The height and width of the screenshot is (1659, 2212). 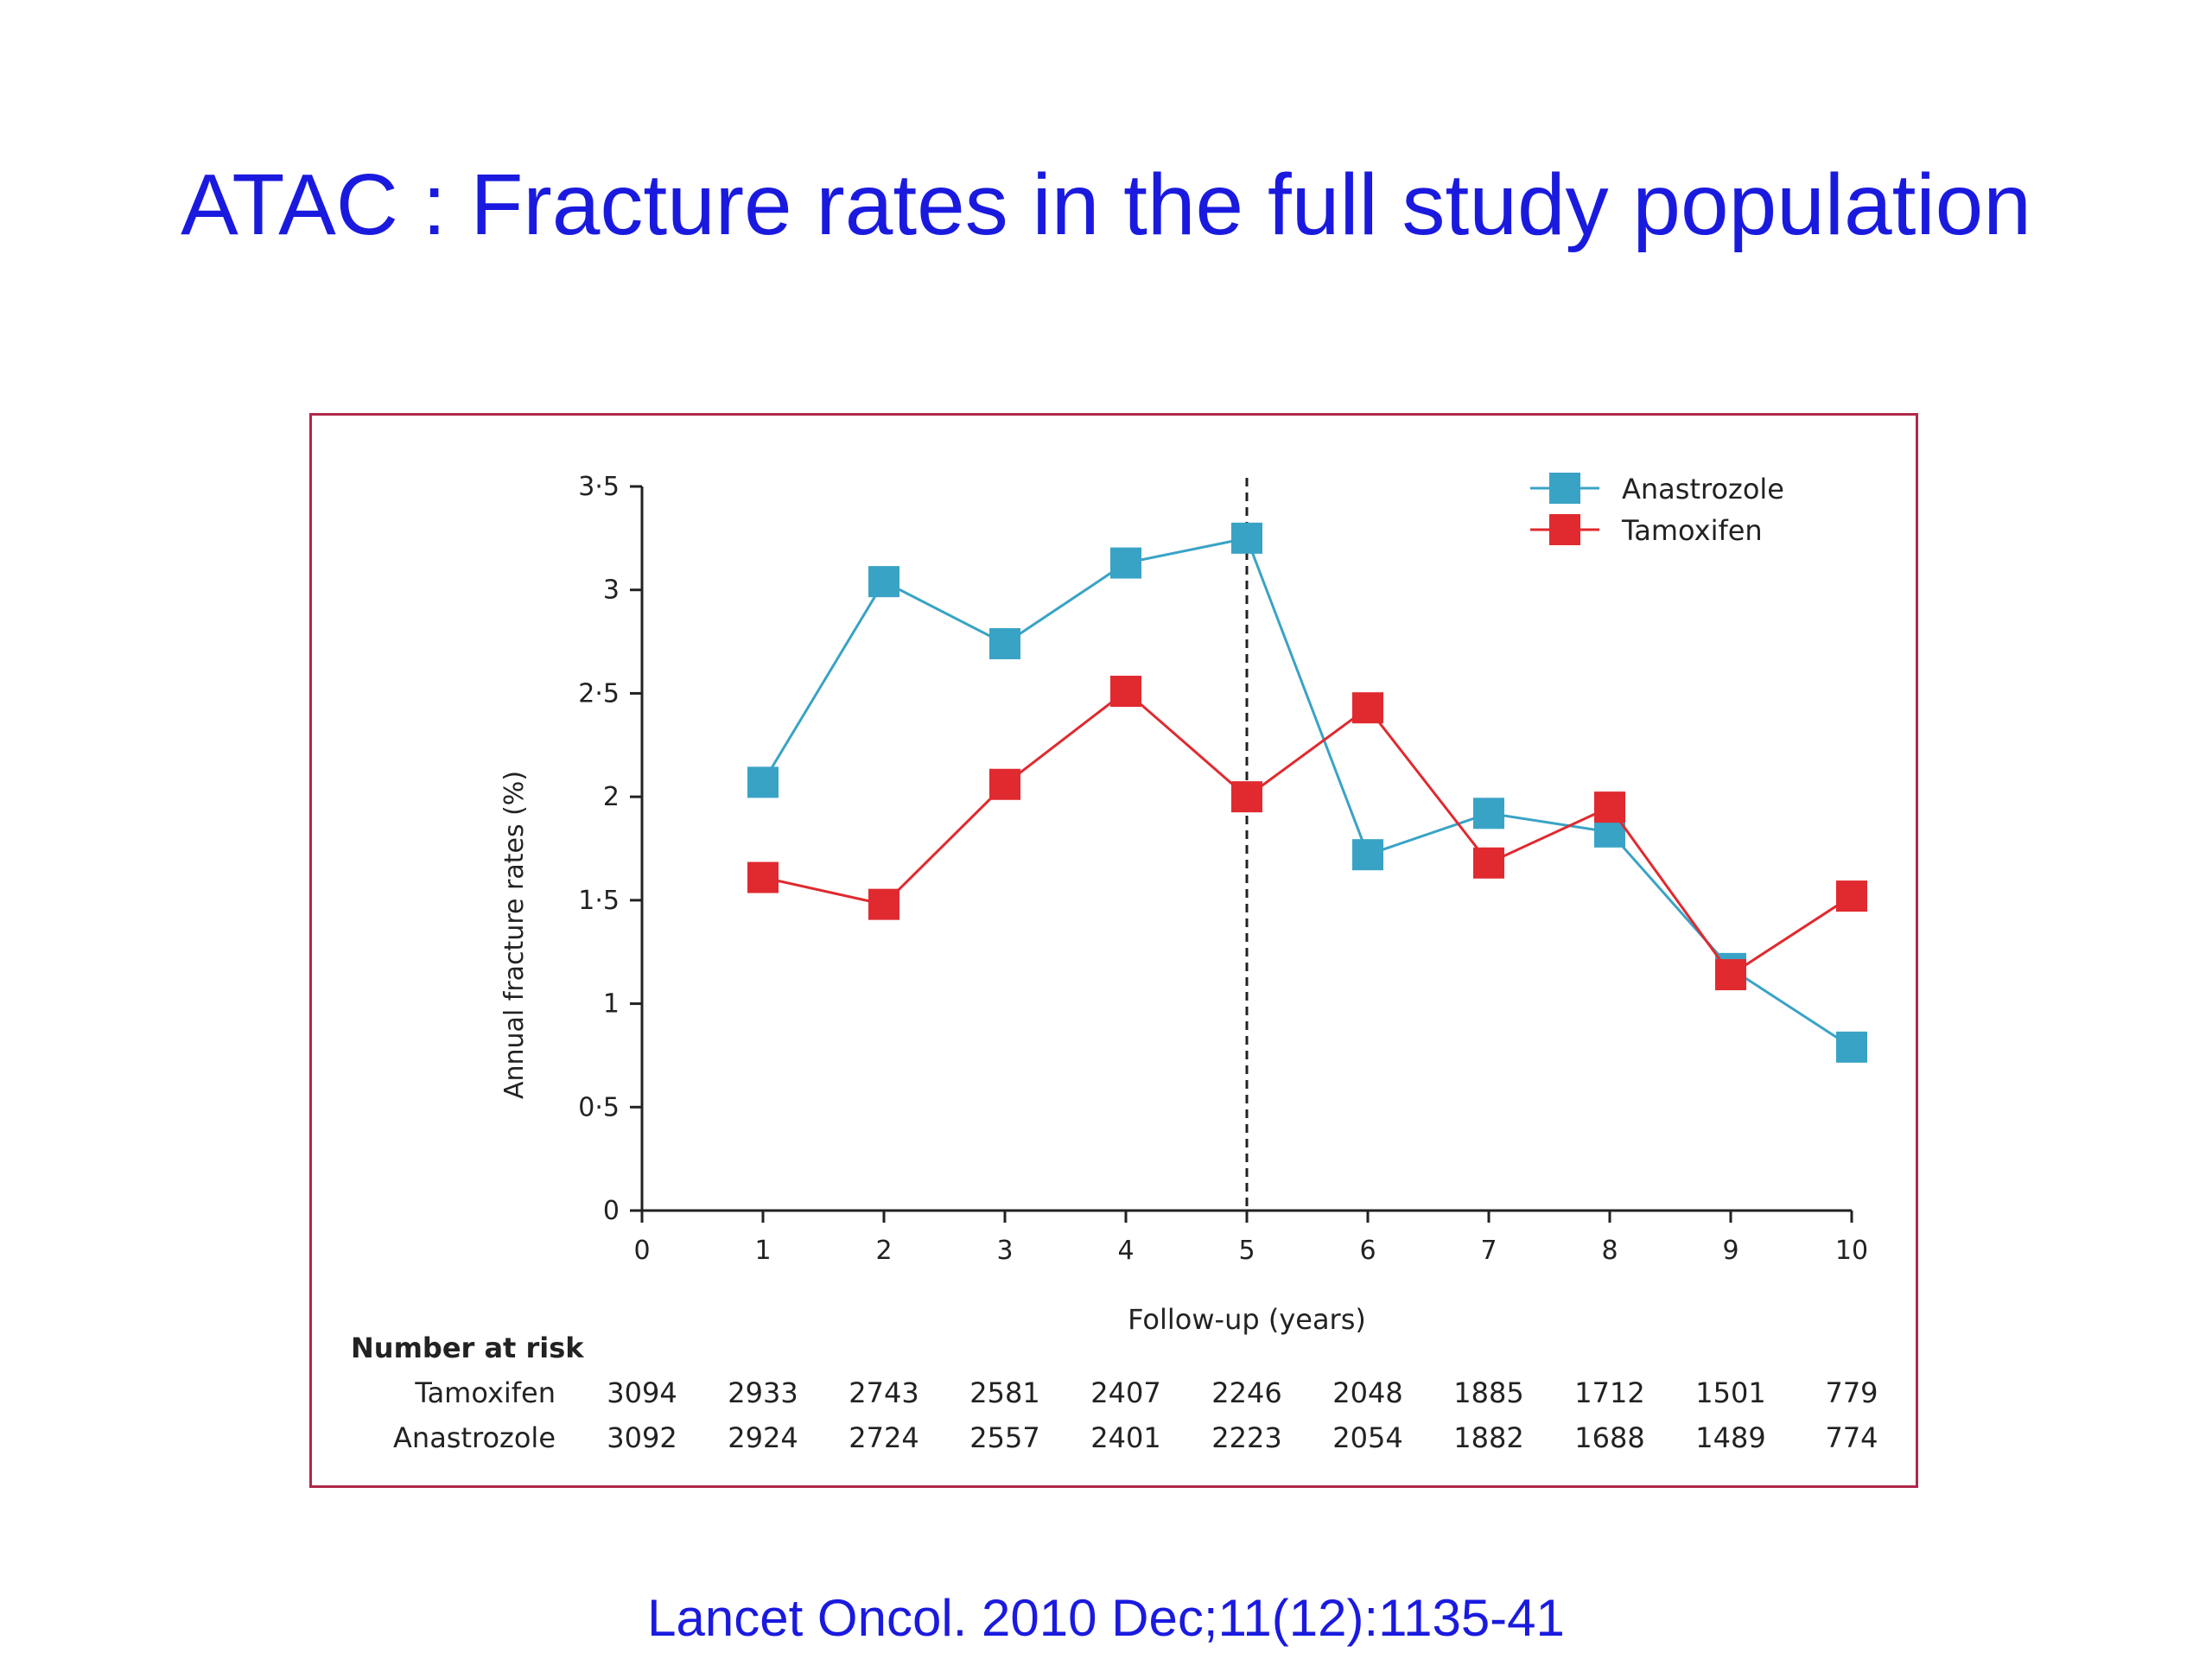 What do you see at coordinates (1246, 1437) in the screenshot?
I see `risk-value: 2223` at bounding box center [1246, 1437].